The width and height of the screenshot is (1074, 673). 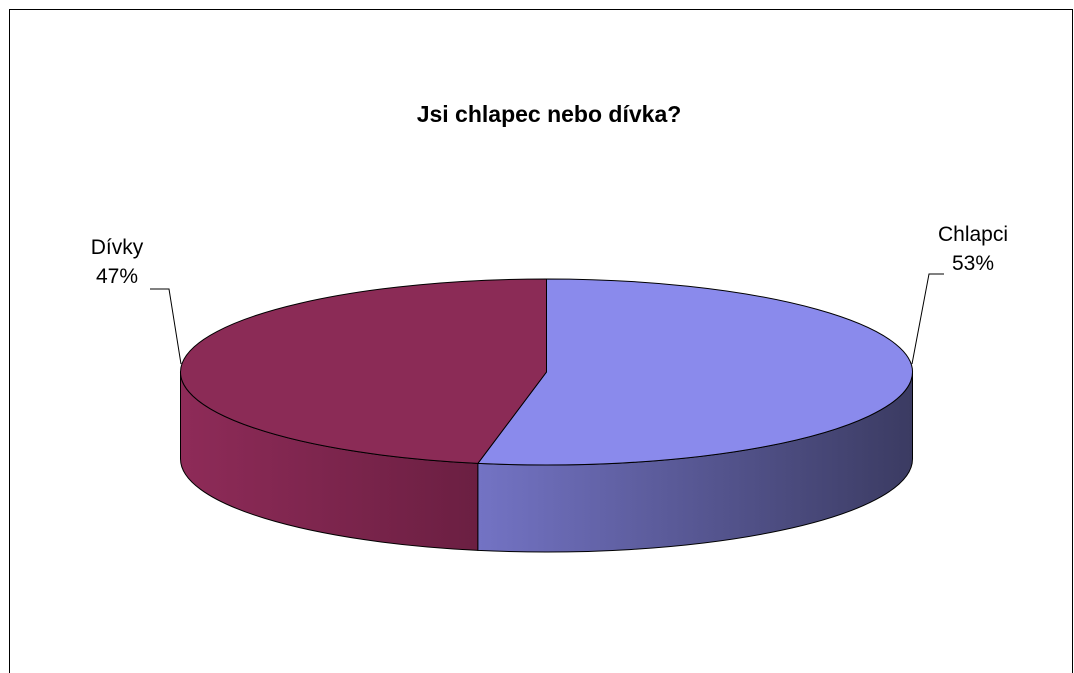 What do you see at coordinates (363, 371) in the screenshot?
I see `slice-divky` at bounding box center [363, 371].